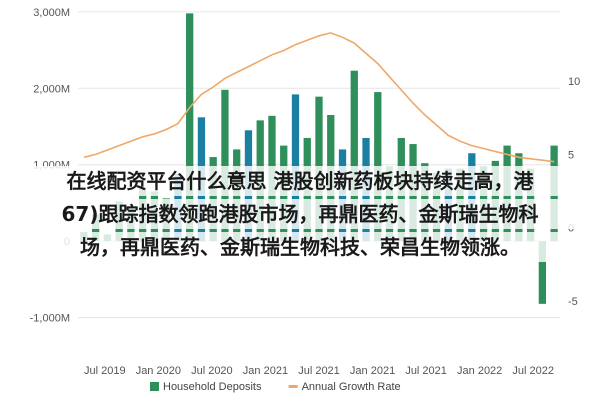  Describe the element at coordinates (293, 386) in the screenshot. I see `legend-swatch-line` at that location.